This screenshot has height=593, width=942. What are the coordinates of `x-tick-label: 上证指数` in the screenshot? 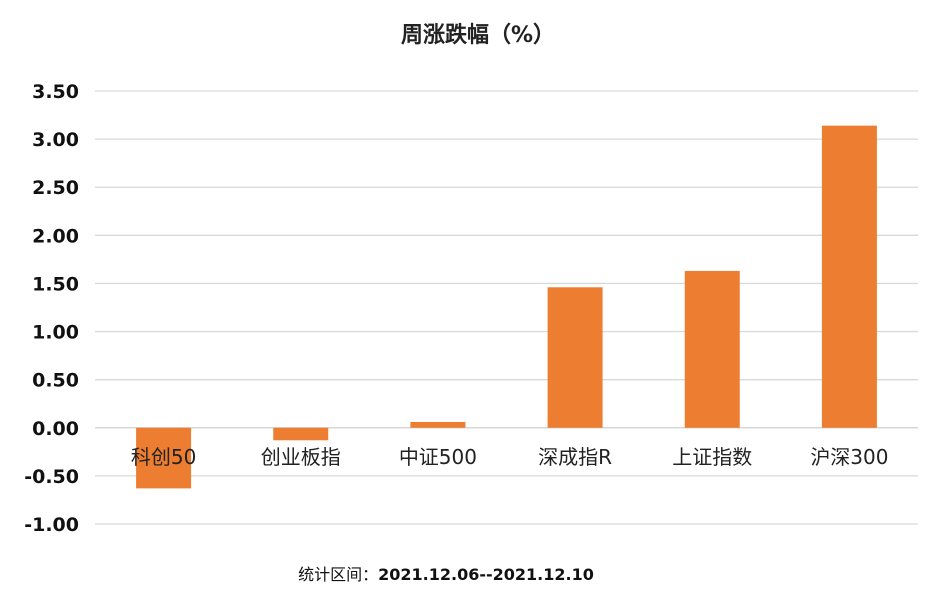 It's located at (712, 457).